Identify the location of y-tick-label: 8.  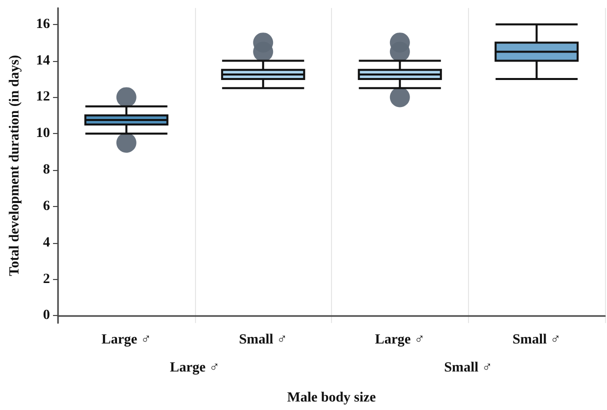
(46, 170).